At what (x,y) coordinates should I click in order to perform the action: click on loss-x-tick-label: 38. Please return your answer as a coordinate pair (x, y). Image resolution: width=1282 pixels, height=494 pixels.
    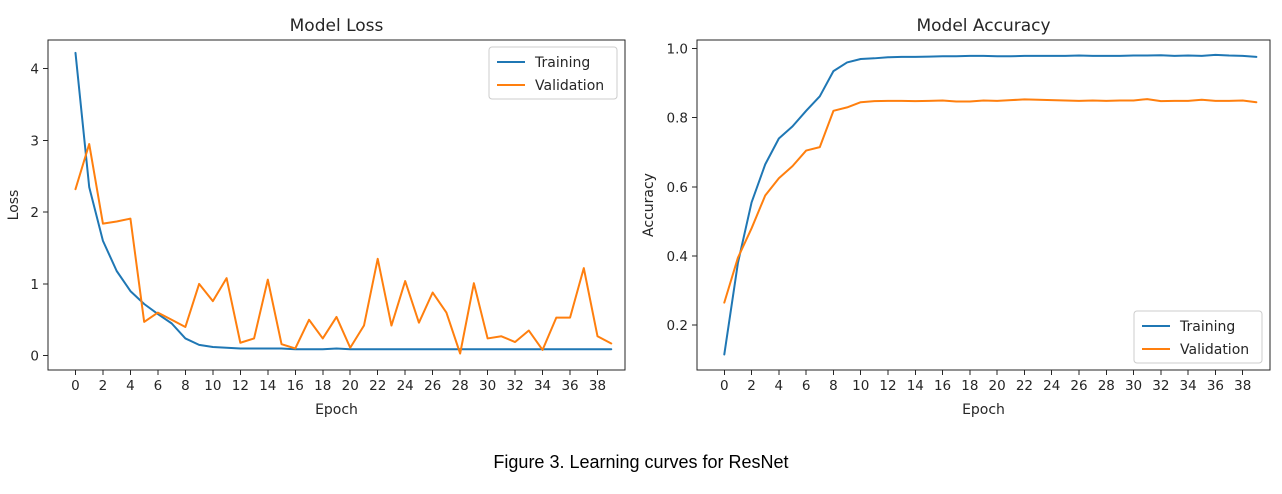
    Looking at the image, I should click on (597, 386).